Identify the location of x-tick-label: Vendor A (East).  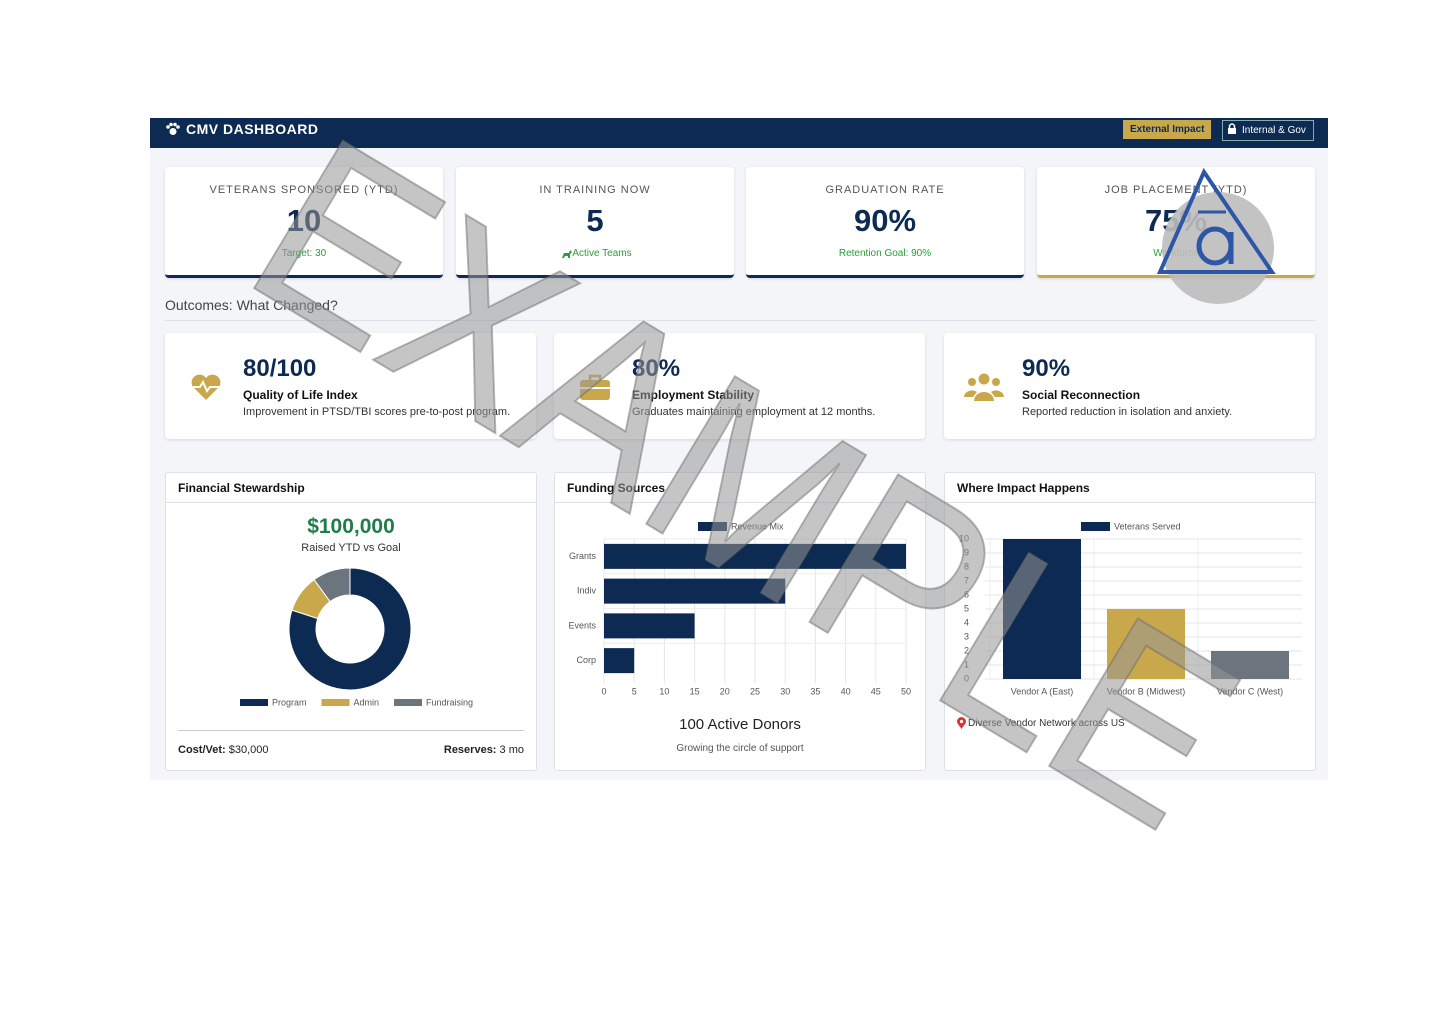
(1042, 691).